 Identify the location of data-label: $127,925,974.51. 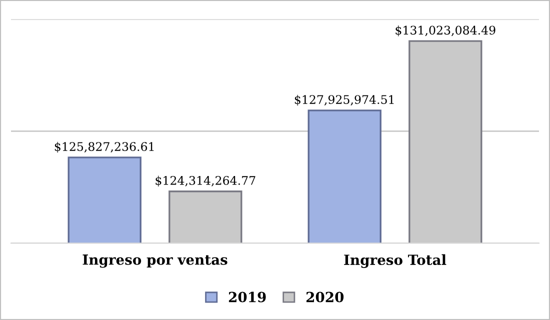
(344, 100).